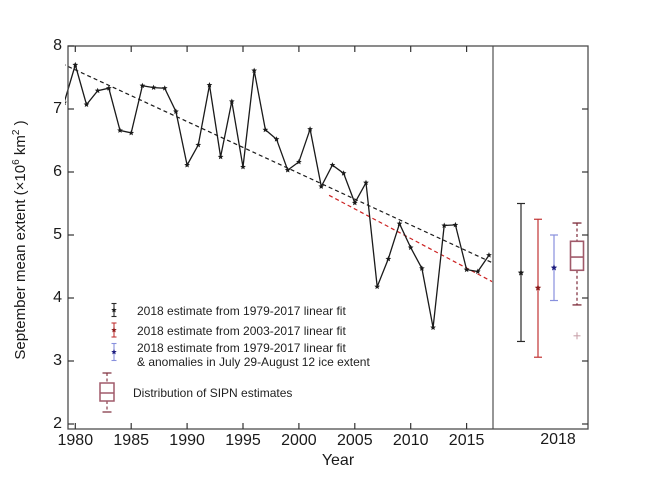 The height and width of the screenshot is (480, 654). I want to click on x-tick-label-1985: 1985, so click(131, 440).